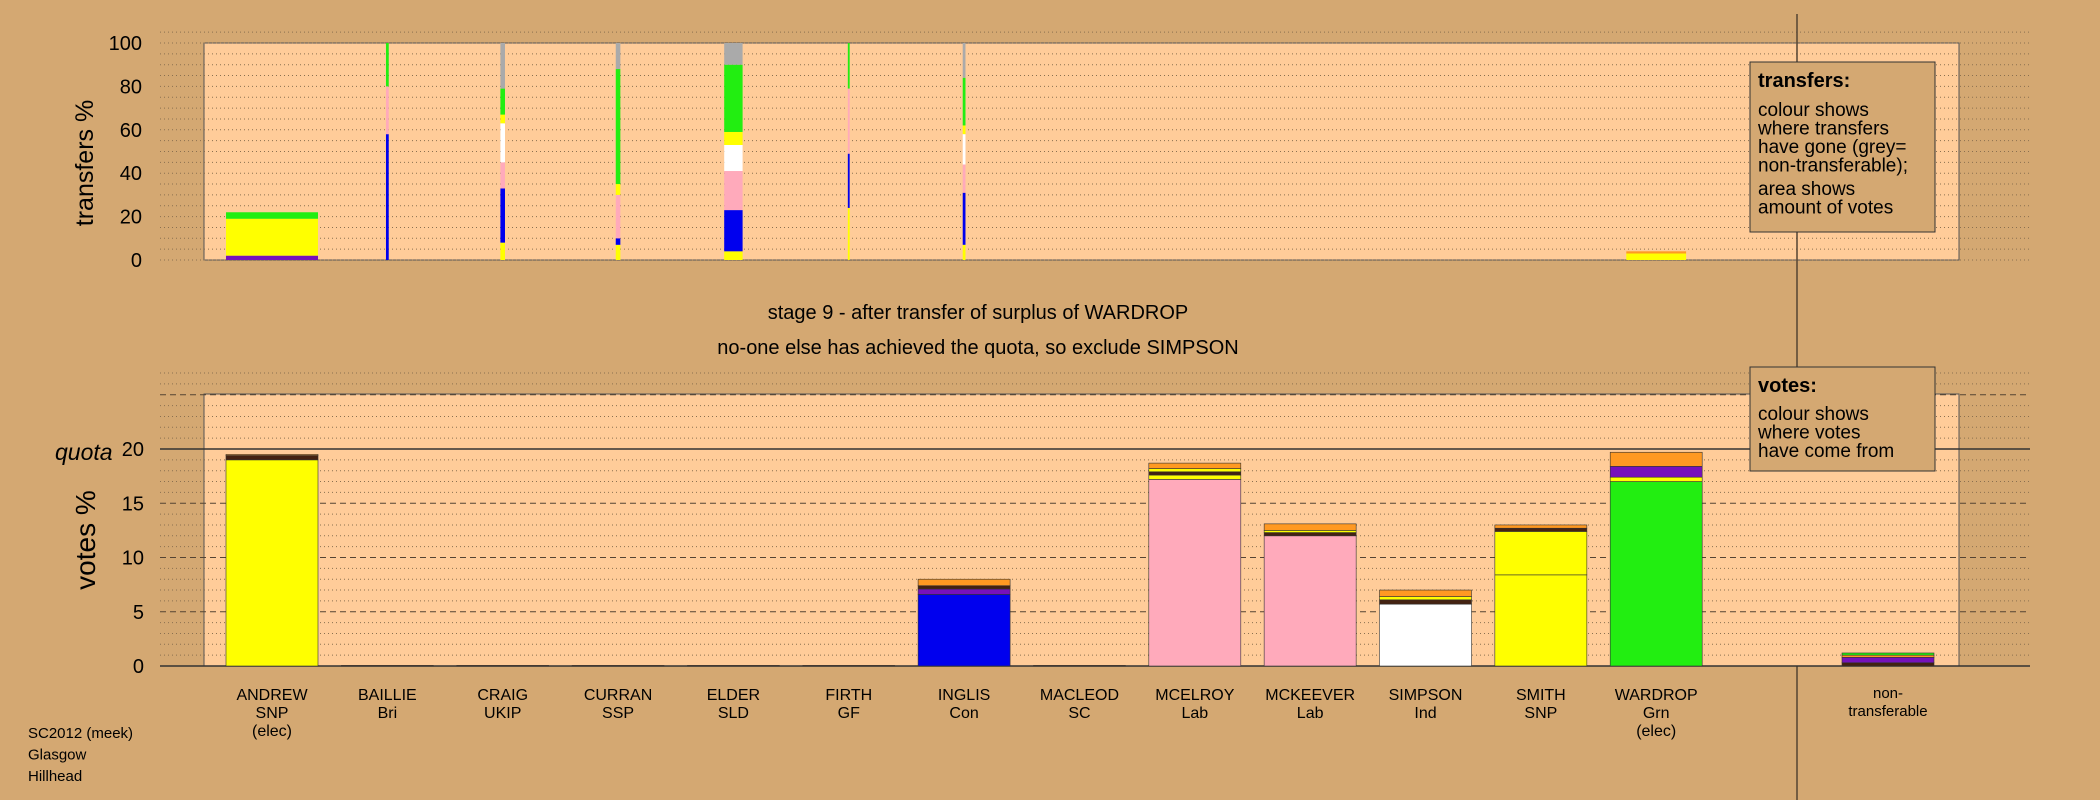 The image size is (2100, 800). Describe the element at coordinates (55, 776) in the screenshot. I see `footer-line: Hillhead` at that location.